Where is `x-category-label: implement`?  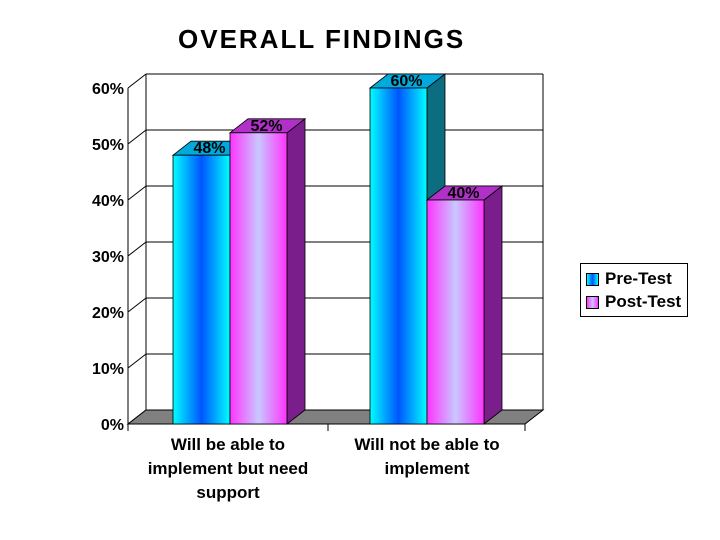
x-category-label: implement is located at coordinates (426, 468).